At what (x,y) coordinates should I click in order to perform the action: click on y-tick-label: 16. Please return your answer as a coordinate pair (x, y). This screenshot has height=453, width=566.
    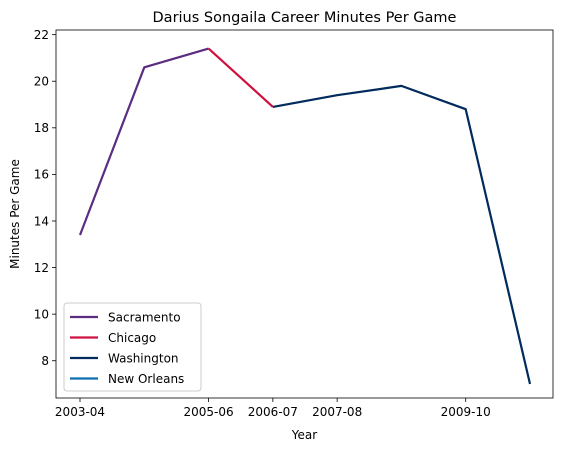
    Looking at the image, I should click on (41, 175).